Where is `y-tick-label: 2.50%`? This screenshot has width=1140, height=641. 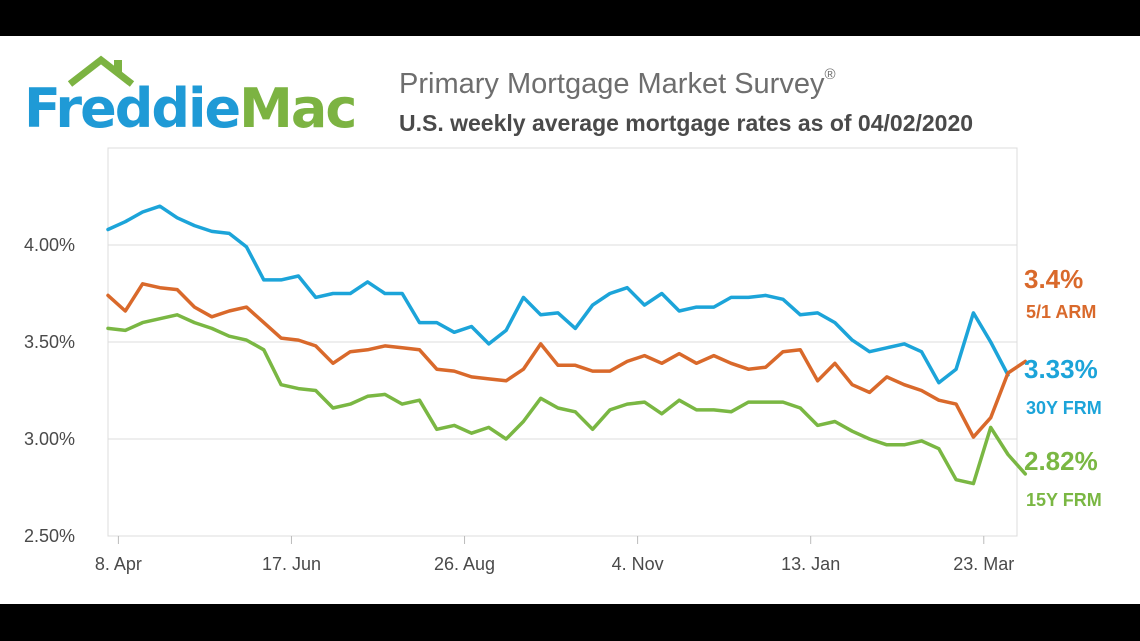
y-tick-label: 2.50% is located at coordinates (49, 536).